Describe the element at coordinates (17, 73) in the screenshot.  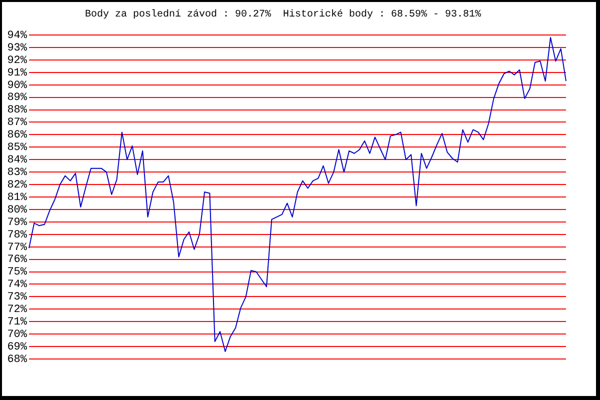
I see `y-tick-label: 91%` at that location.